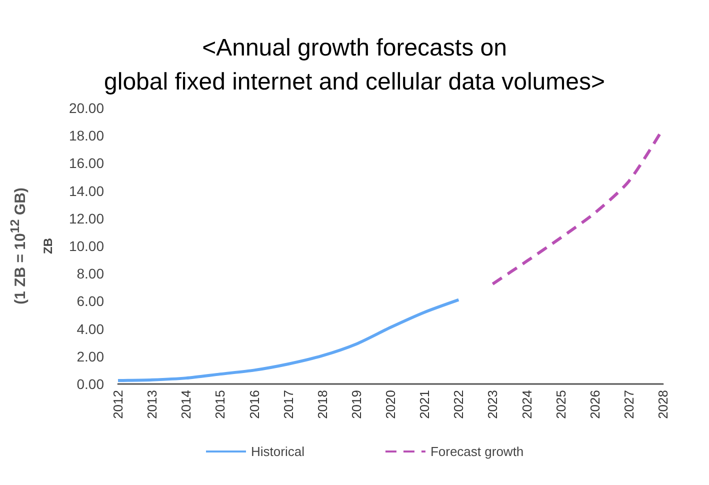  I want to click on x-tick-label: 2014, so click(186, 404).